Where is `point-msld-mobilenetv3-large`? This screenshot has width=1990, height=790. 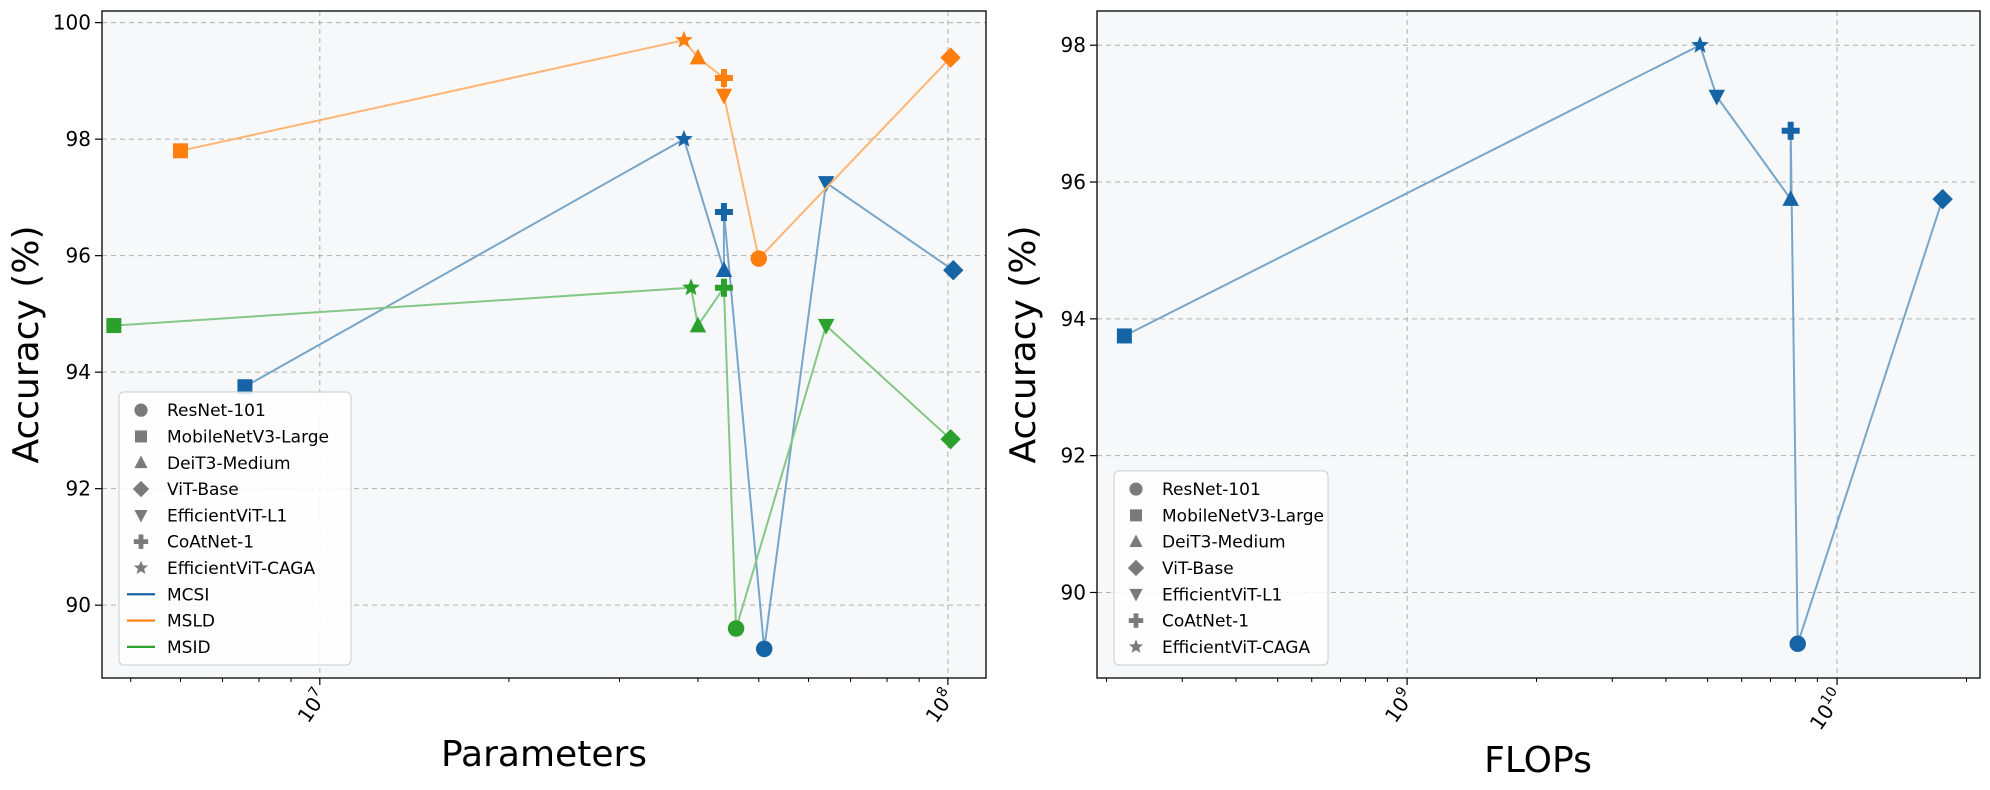
point-msld-mobilenetv3-large is located at coordinates (180, 151).